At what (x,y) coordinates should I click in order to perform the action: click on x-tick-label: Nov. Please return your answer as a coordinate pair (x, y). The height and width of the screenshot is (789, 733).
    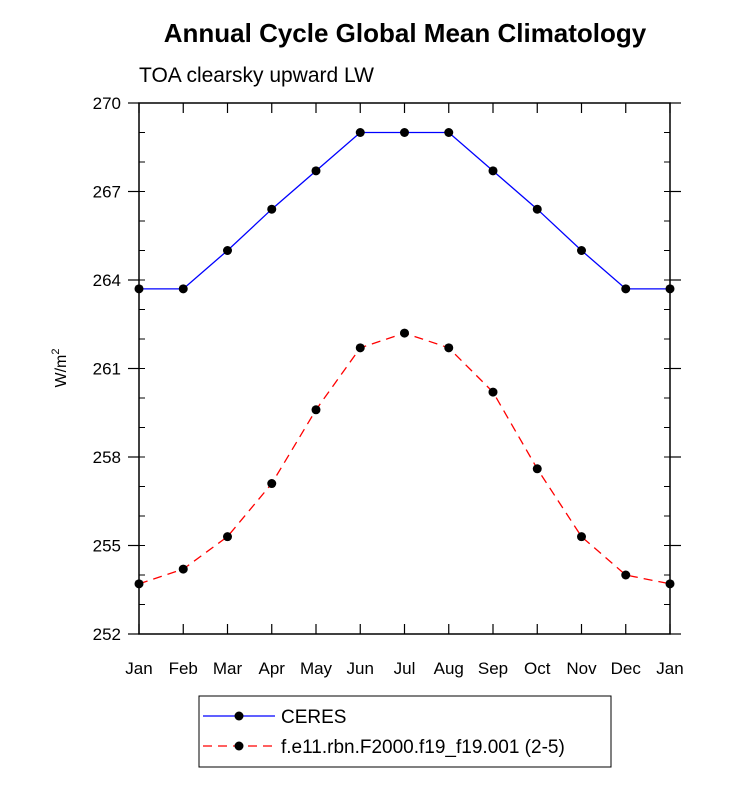
    Looking at the image, I should click on (581, 668).